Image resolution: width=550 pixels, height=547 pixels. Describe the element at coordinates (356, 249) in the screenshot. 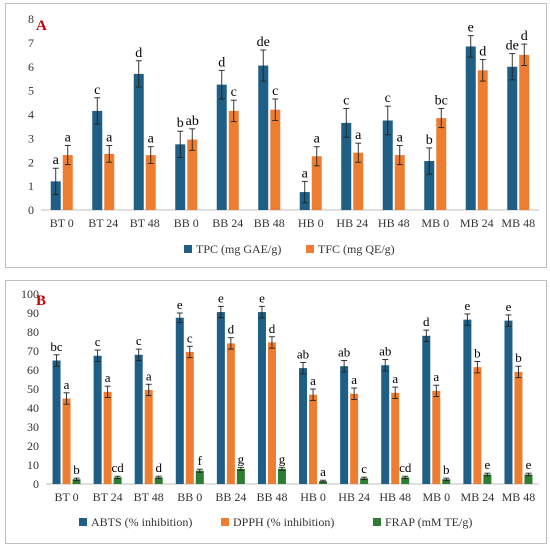

I see `legend-label: TFC (mg QE/g)` at that location.